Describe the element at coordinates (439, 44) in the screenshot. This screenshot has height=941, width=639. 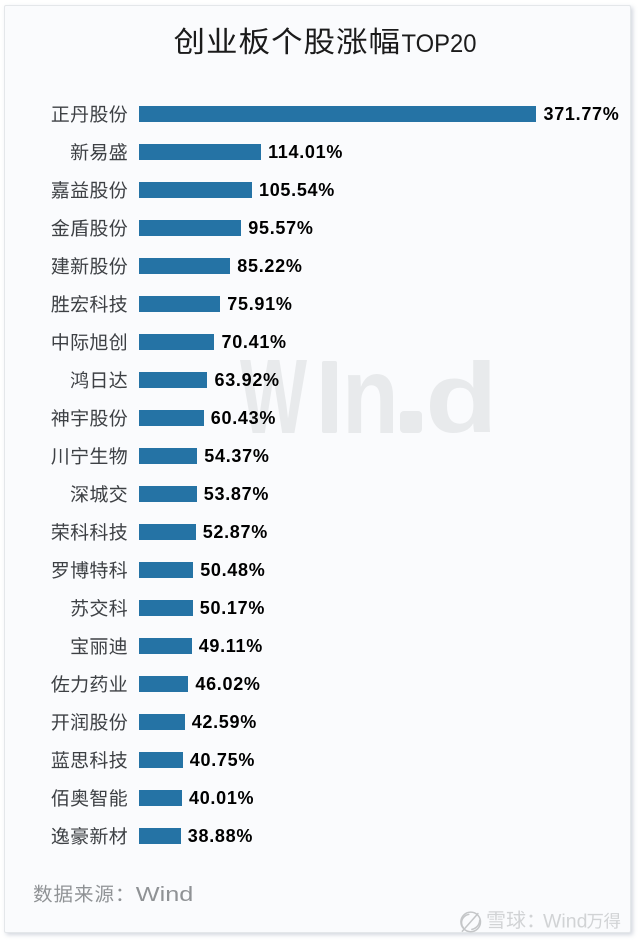
I see `svg-text: TOP20` at that location.